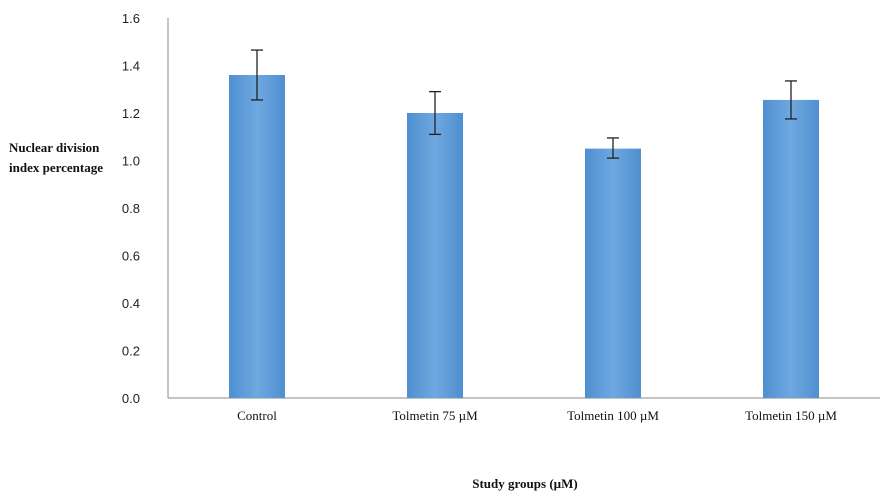 The image size is (886, 495). I want to click on y-tick-label: 1.2, so click(131, 113).